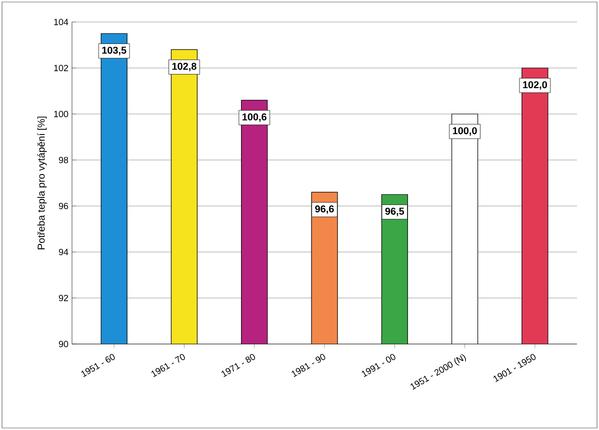 Image resolution: width=599 pixels, height=430 pixels. I want to click on data-label: 102,0, so click(535, 85).